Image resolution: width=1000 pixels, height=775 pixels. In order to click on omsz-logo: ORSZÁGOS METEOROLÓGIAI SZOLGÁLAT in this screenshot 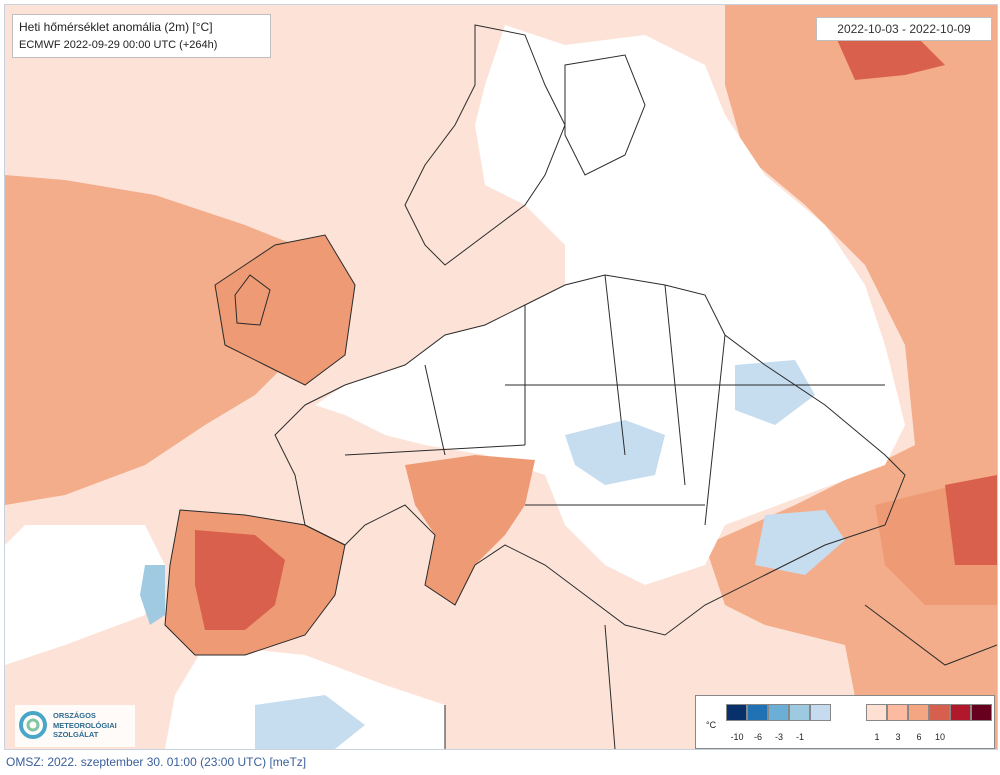, I will do `click(75, 726)`.